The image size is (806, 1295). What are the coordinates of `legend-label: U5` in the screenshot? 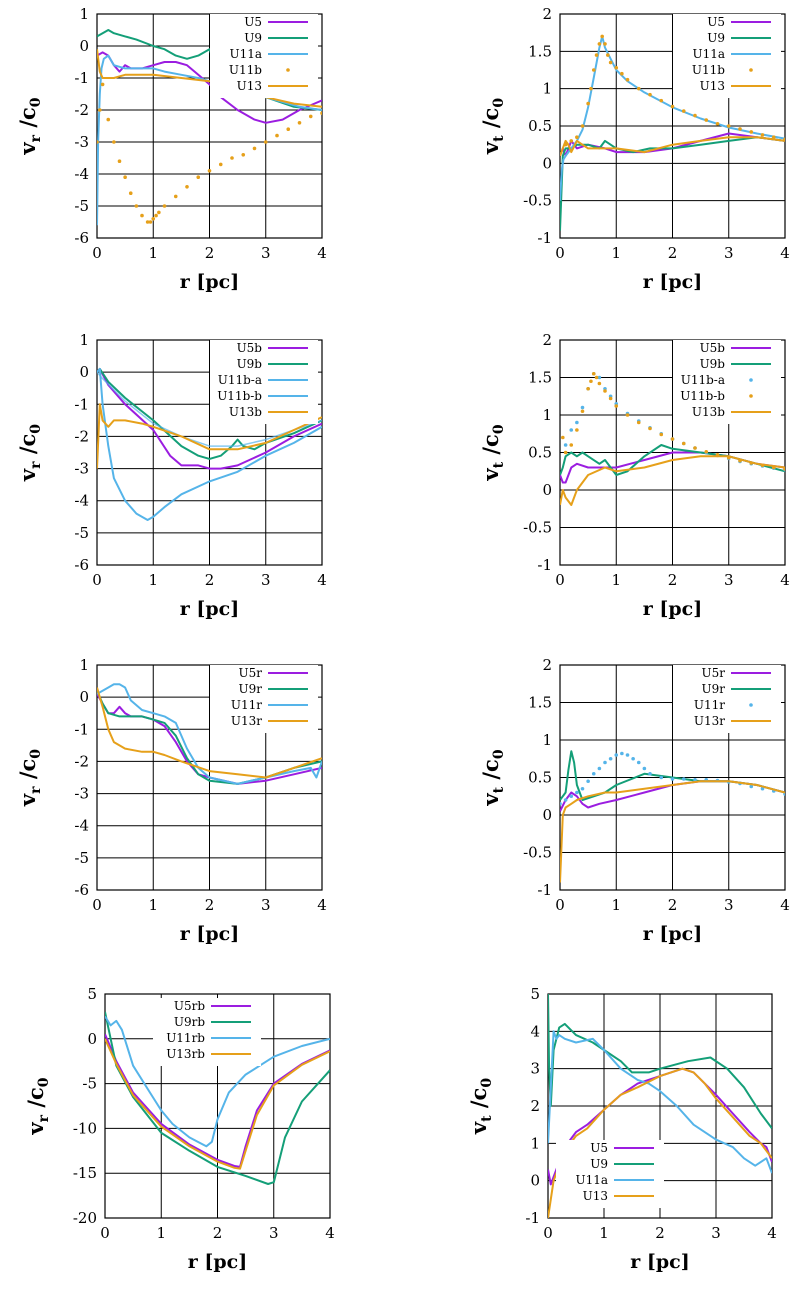 It's located at (716, 22).